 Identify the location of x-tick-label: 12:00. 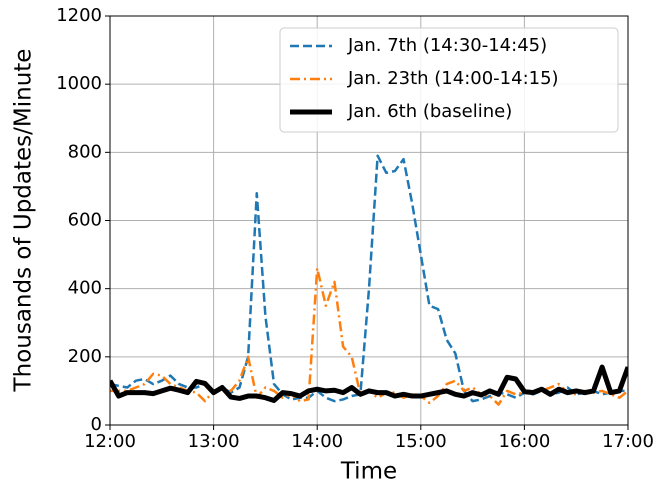
(110, 441).